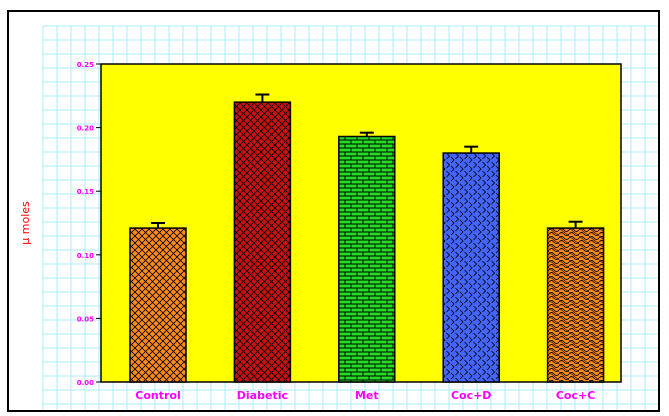  What do you see at coordinates (85, 129) in the screenshot?
I see `y-tick-label: 0.20` at bounding box center [85, 129].